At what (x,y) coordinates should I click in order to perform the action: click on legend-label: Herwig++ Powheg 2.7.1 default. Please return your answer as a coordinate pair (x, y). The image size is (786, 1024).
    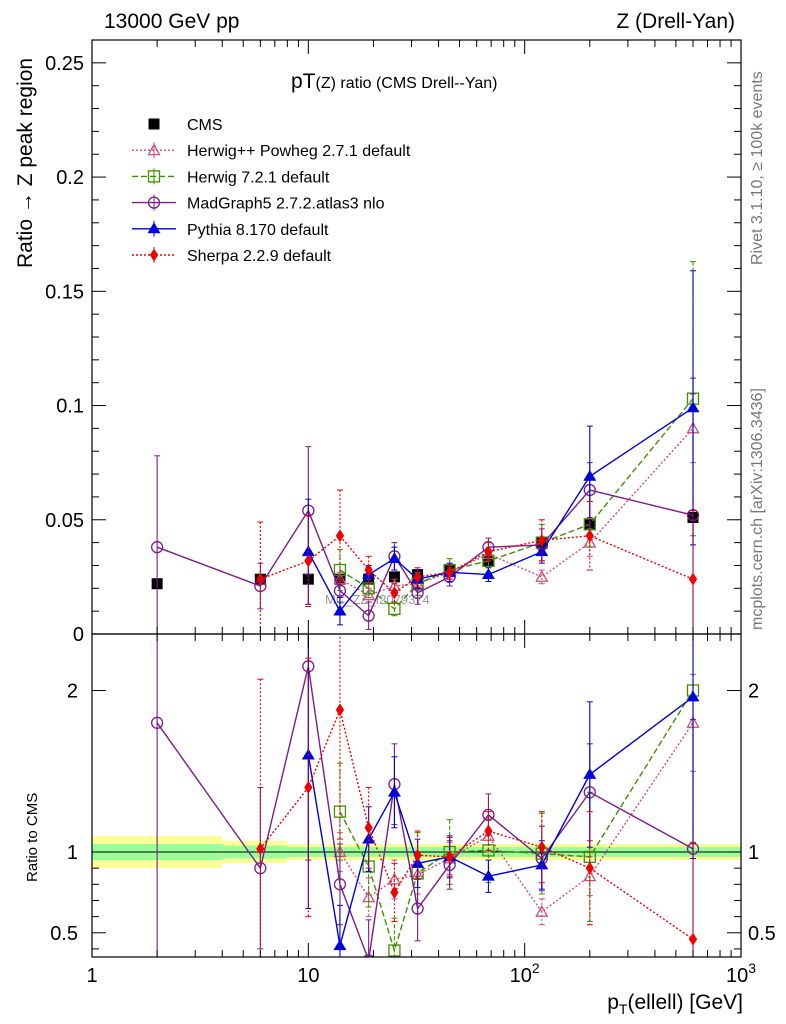
    Looking at the image, I should click on (299, 151).